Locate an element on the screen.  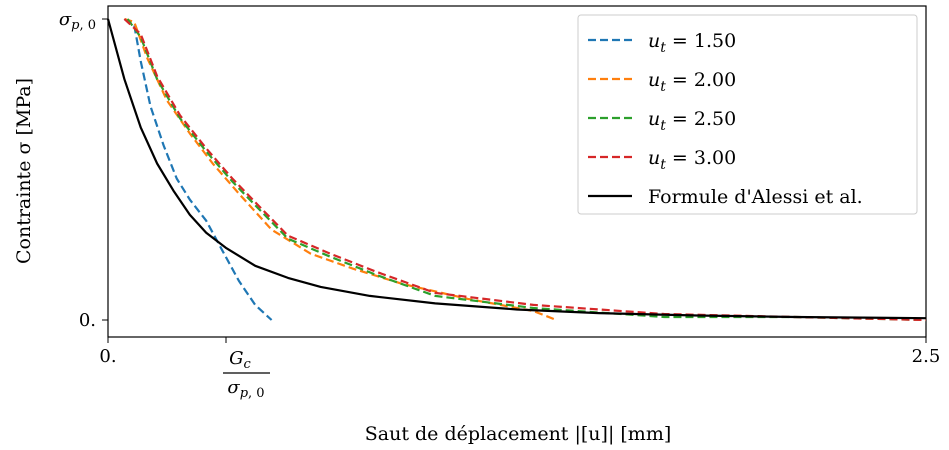
gc-numerator: Gc is located at coordinates (240, 360).